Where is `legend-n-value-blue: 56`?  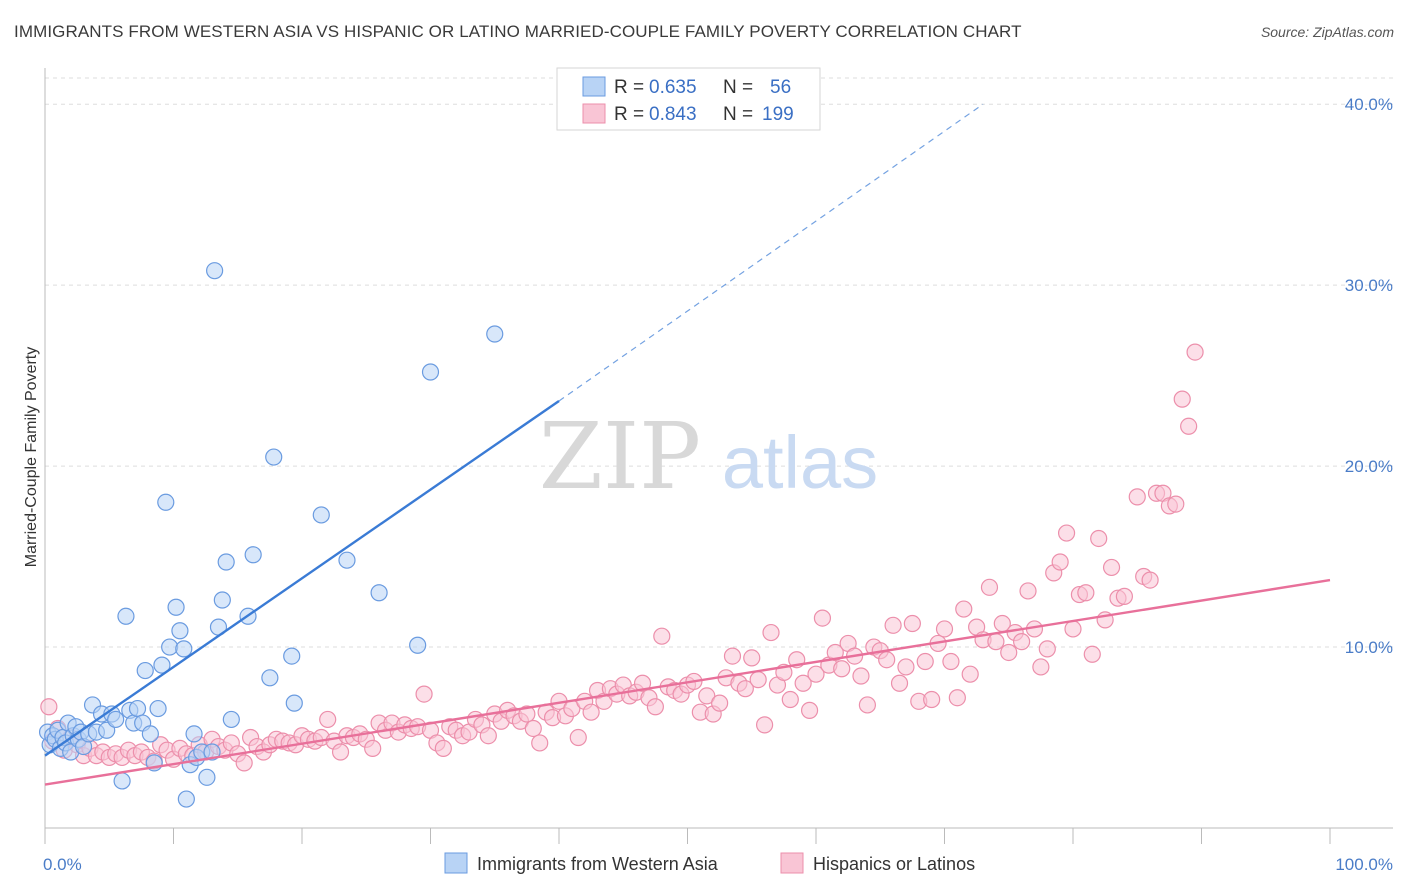 legend-n-value-blue: 56 is located at coordinates (780, 87).